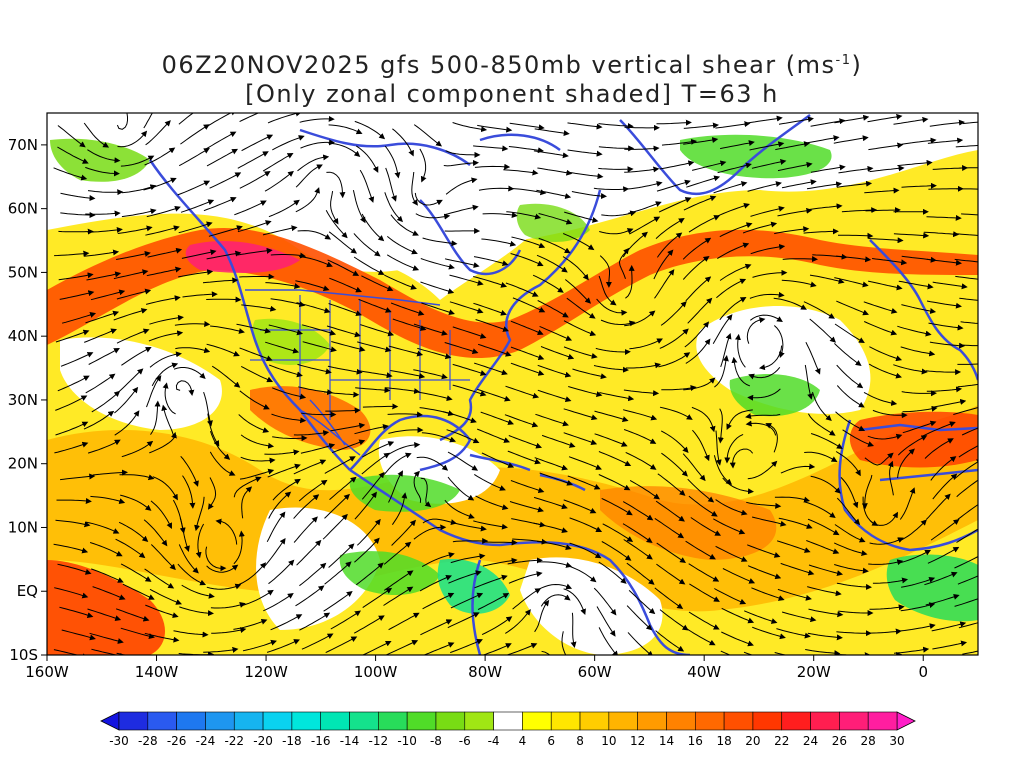  Describe the element at coordinates (321, 741) in the screenshot. I see `colorbar-label: -16` at that location.